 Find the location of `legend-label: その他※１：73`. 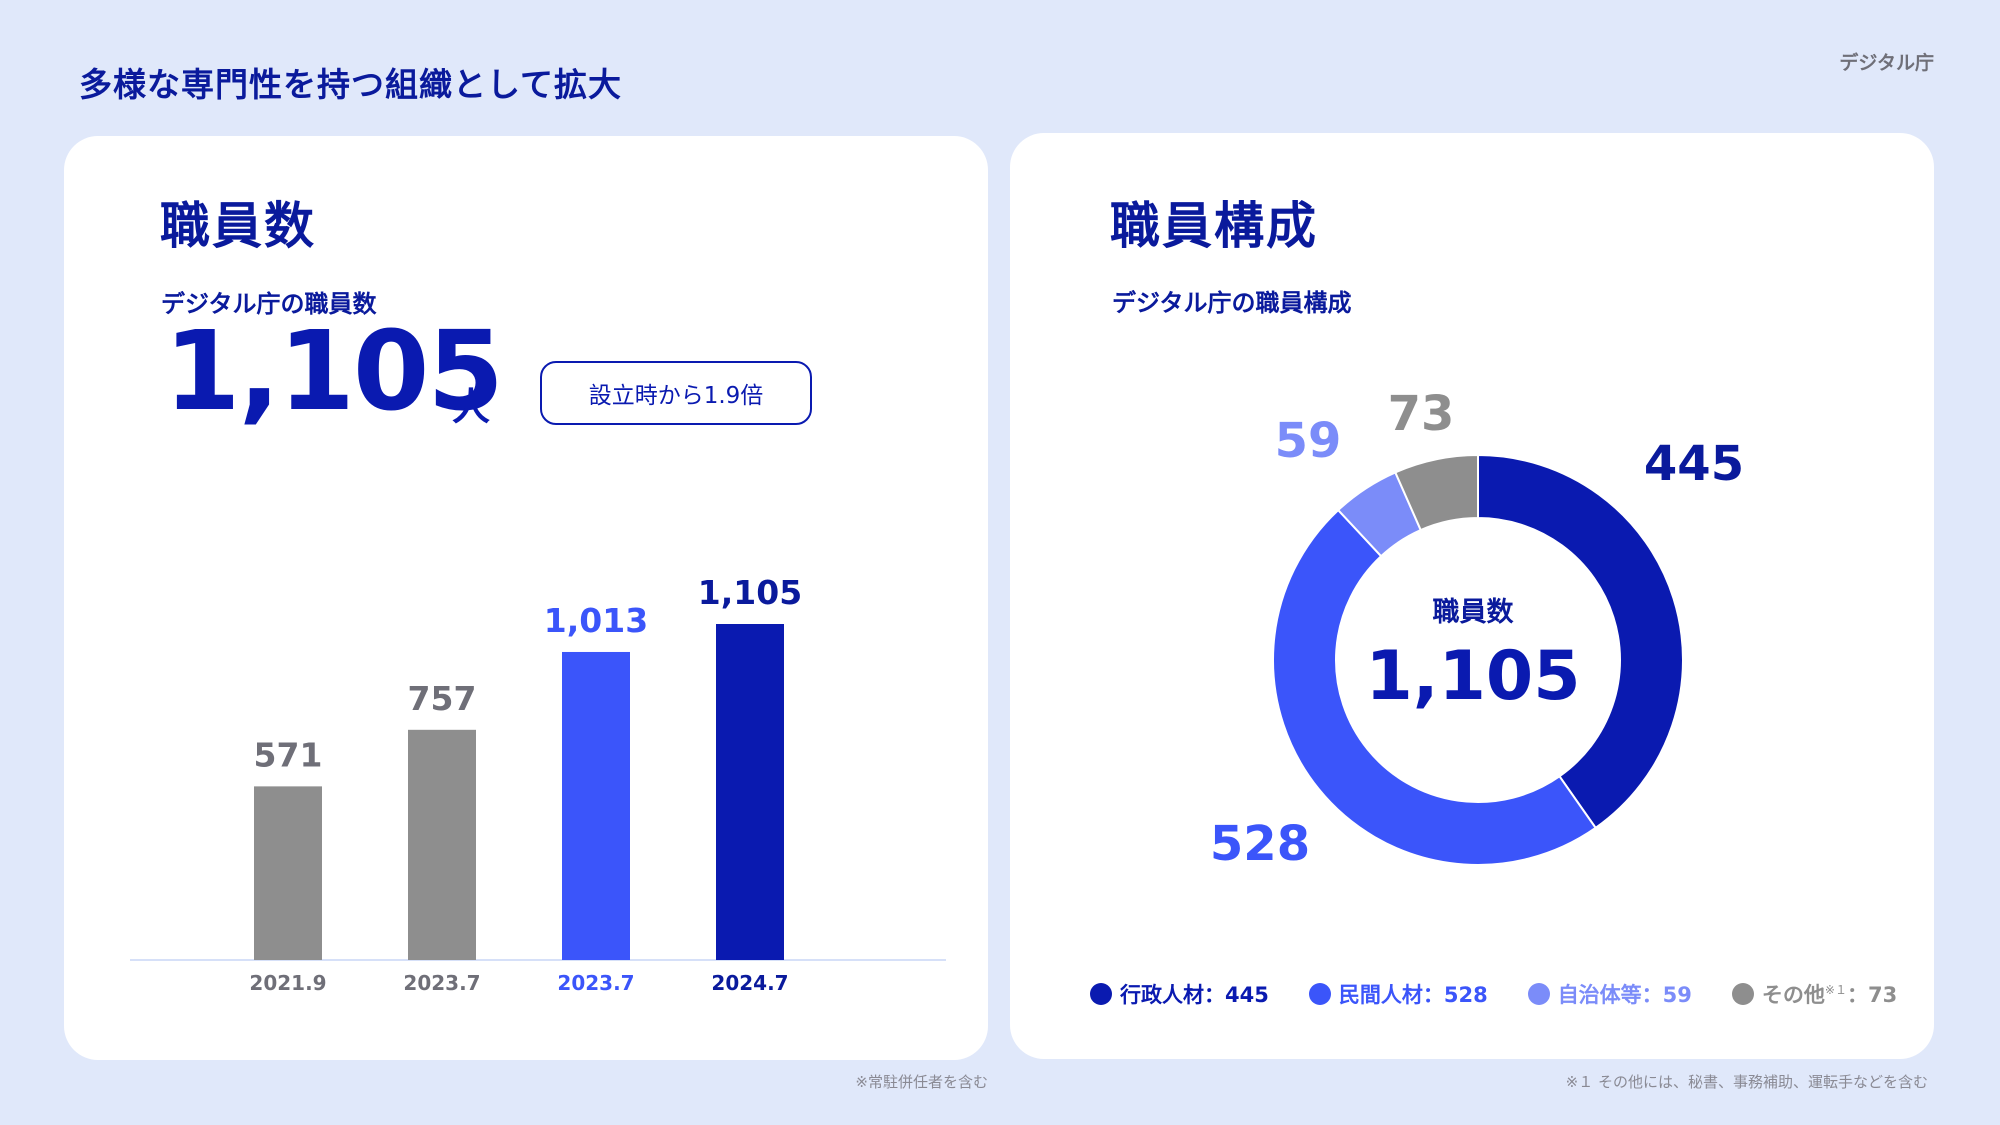

legend-label: その他※１：73 is located at coordinates (1829, 995).